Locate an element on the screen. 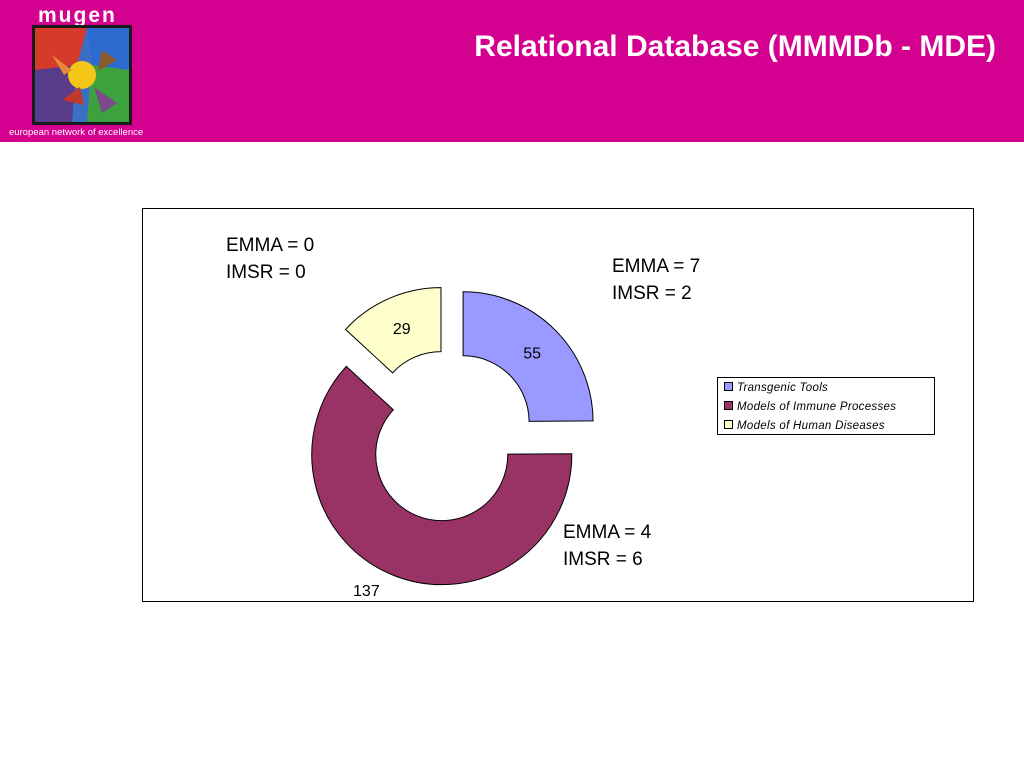 The height and width of the screenshot is (768, 1024). slice-value-label: 137 is located at coordinates (366, 591).